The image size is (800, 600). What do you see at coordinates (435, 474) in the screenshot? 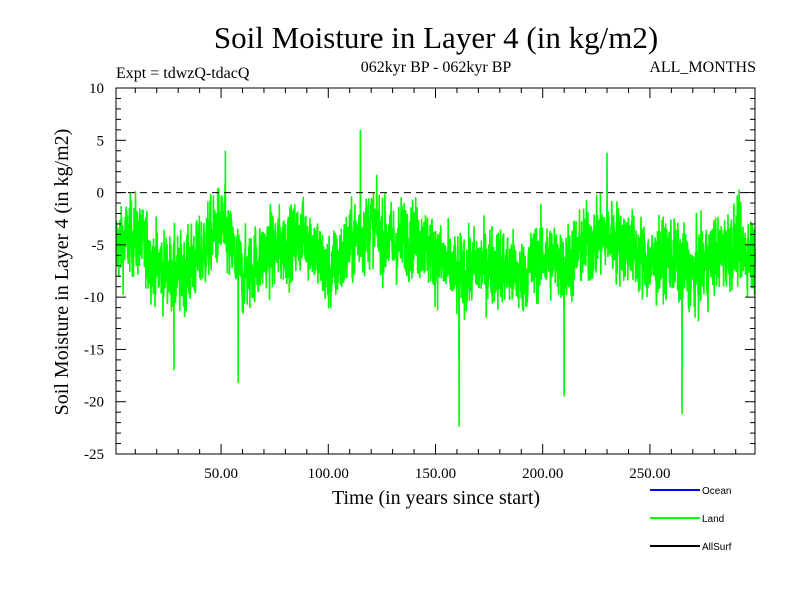
I see `x-tick-label: 150.00` at bounding box center [435, 474].